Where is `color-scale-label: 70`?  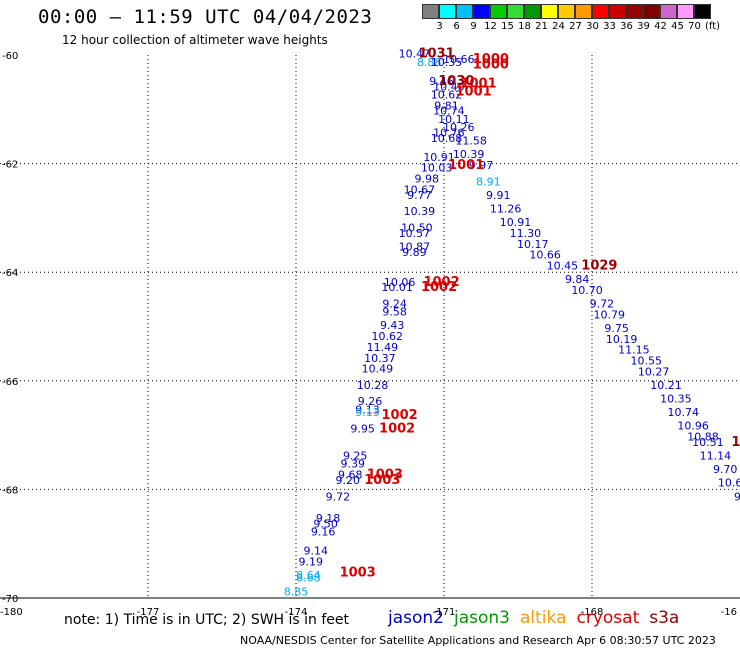 color-scale-label: 70 is located at coordinates (694, 26).